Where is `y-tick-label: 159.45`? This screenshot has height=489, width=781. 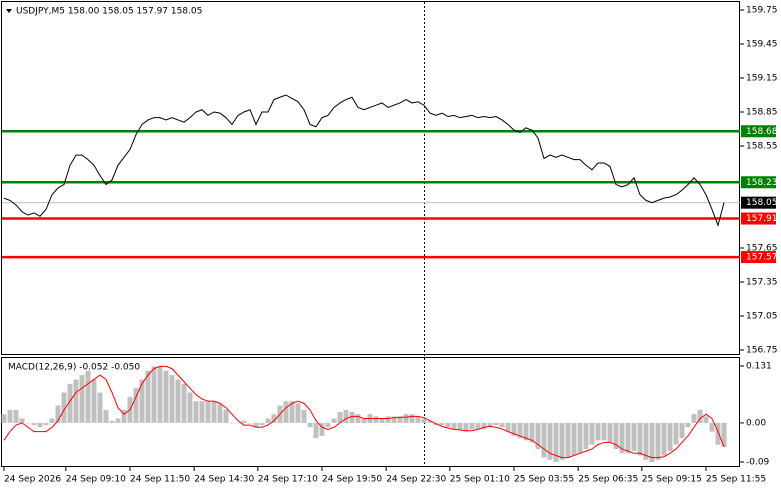
y-tick-label: 159.45 is located at coordinates (762, 45).